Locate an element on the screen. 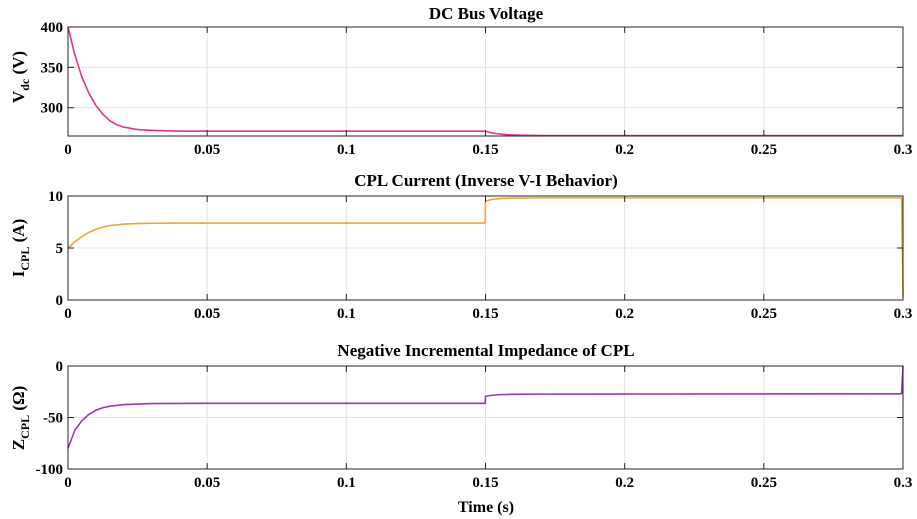 The width and height of the screenshot is (917, 519). y-axis-label: Vdc (V) is located at coordinates (20, 77).